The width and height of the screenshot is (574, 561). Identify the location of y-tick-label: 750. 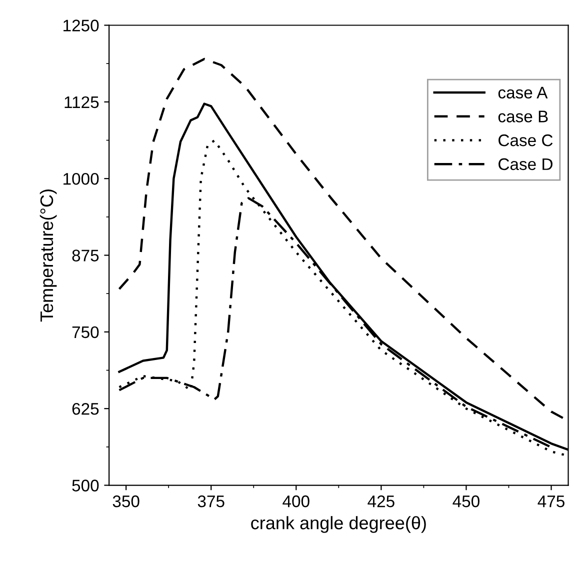
(85, 332).